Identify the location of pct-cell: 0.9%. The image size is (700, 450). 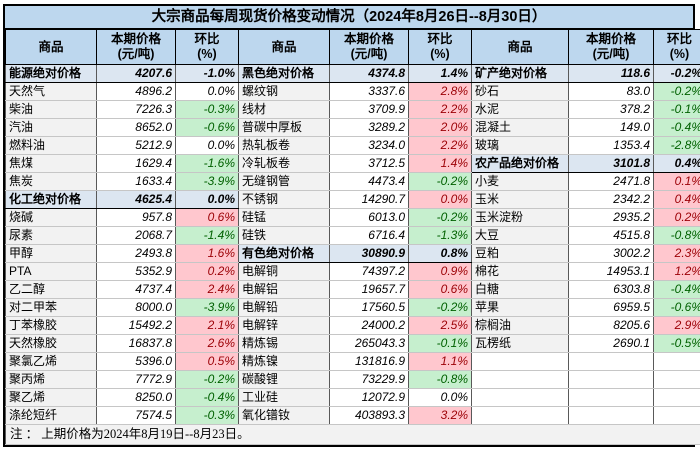
(440, 271).